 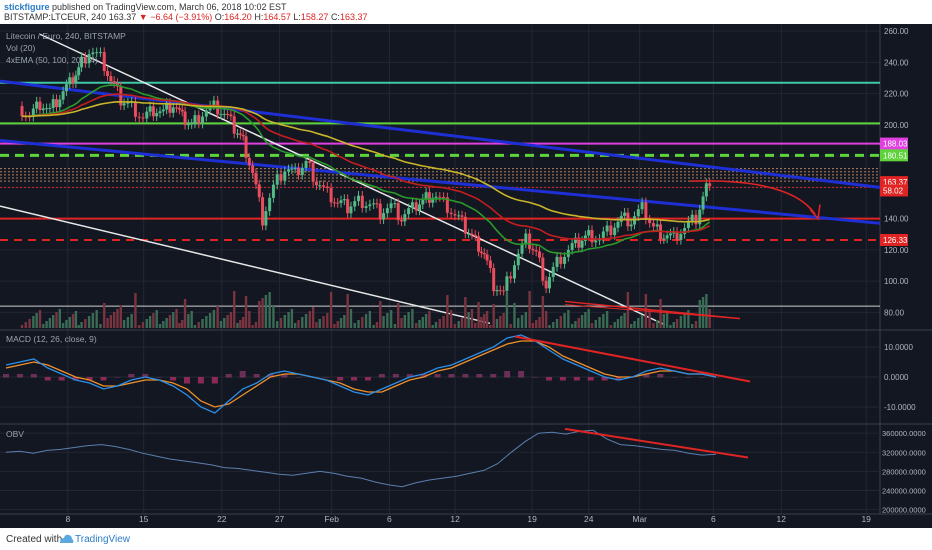 I want to click on author-name: stickfigure, so click(x=27, y=7).